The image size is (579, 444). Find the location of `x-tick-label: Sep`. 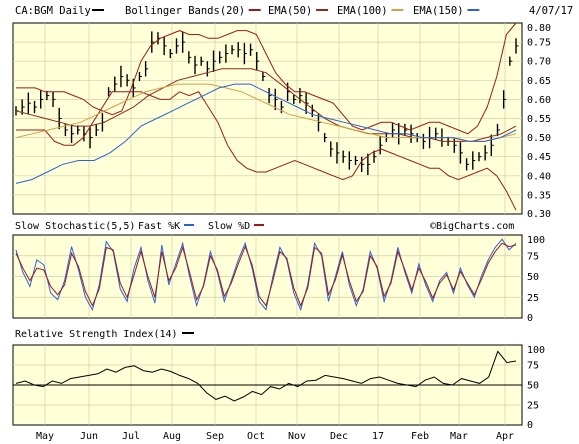

x-tick-label: Sep is located at coordinates (215, 436).